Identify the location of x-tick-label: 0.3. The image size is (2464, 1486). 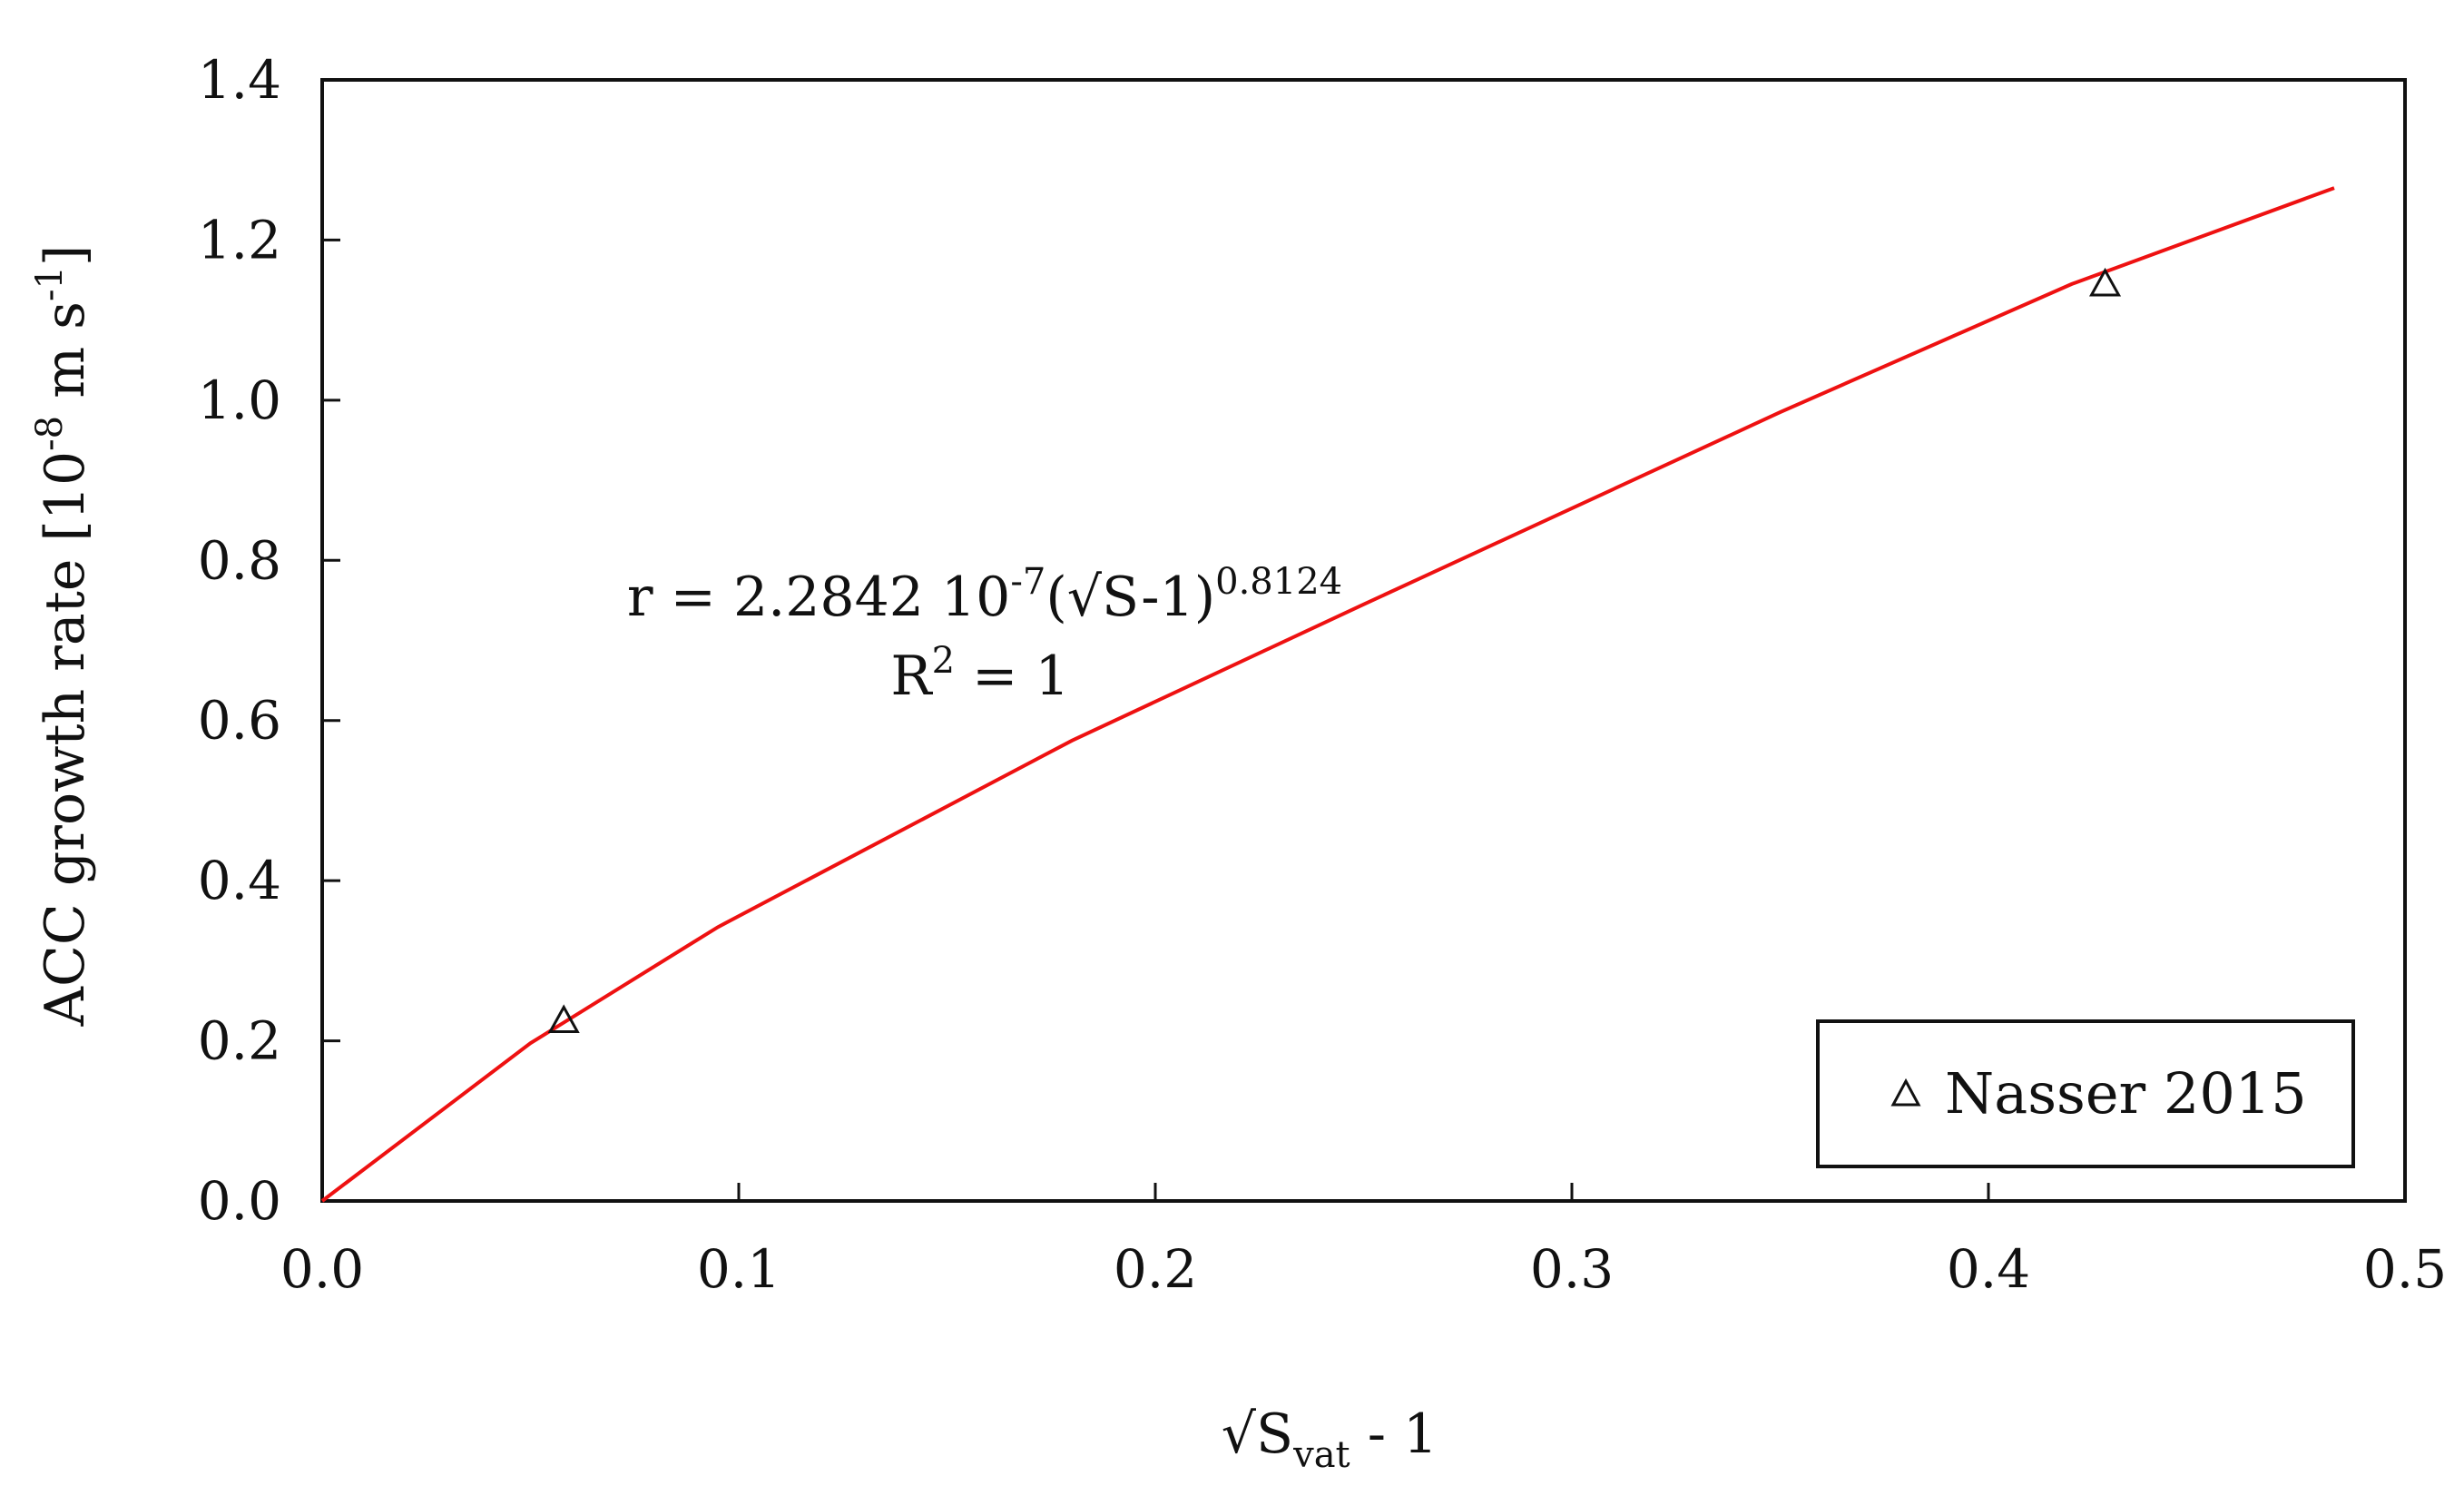
(1572, 1269).